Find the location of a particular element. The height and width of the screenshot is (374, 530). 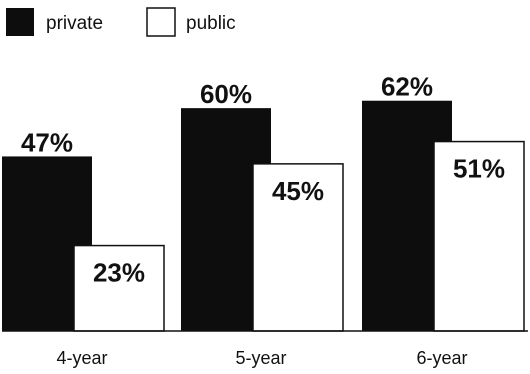

bar-public-4-year is located at coordinates (119, 288).